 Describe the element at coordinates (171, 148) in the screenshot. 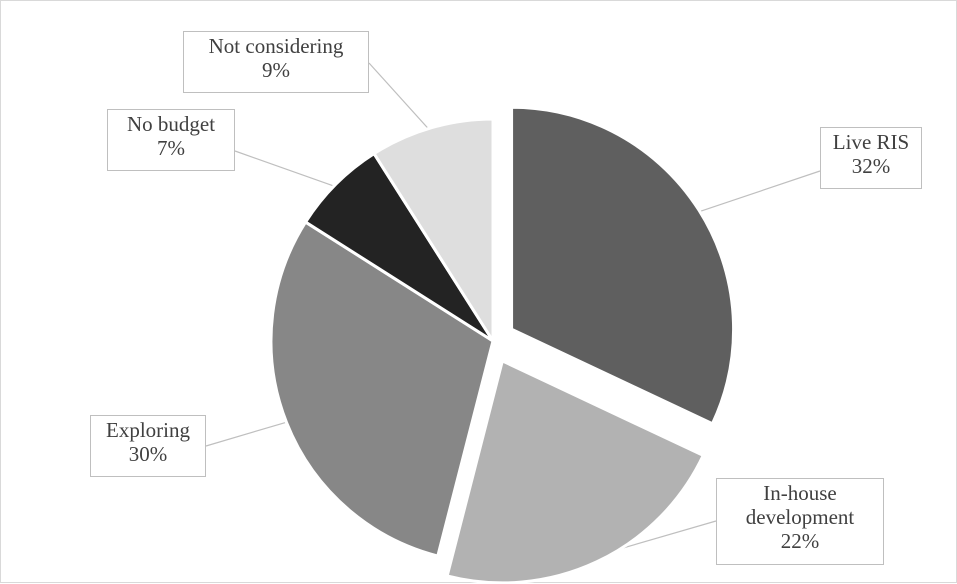

I see `value-no-budget: 7%` at that location.